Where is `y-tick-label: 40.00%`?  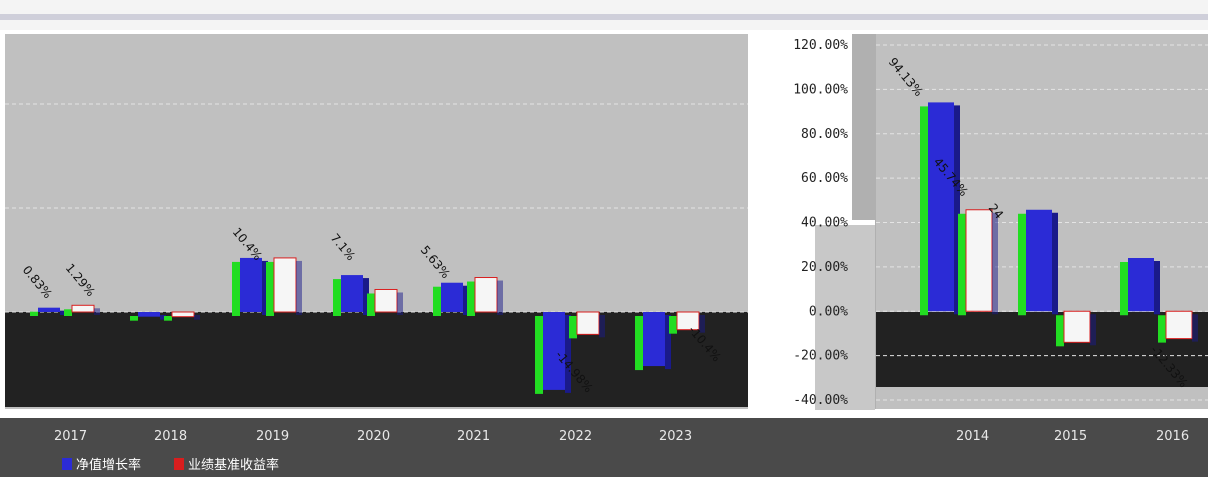 y-tick-label: 40.00% is located at coordinates (824, 223).